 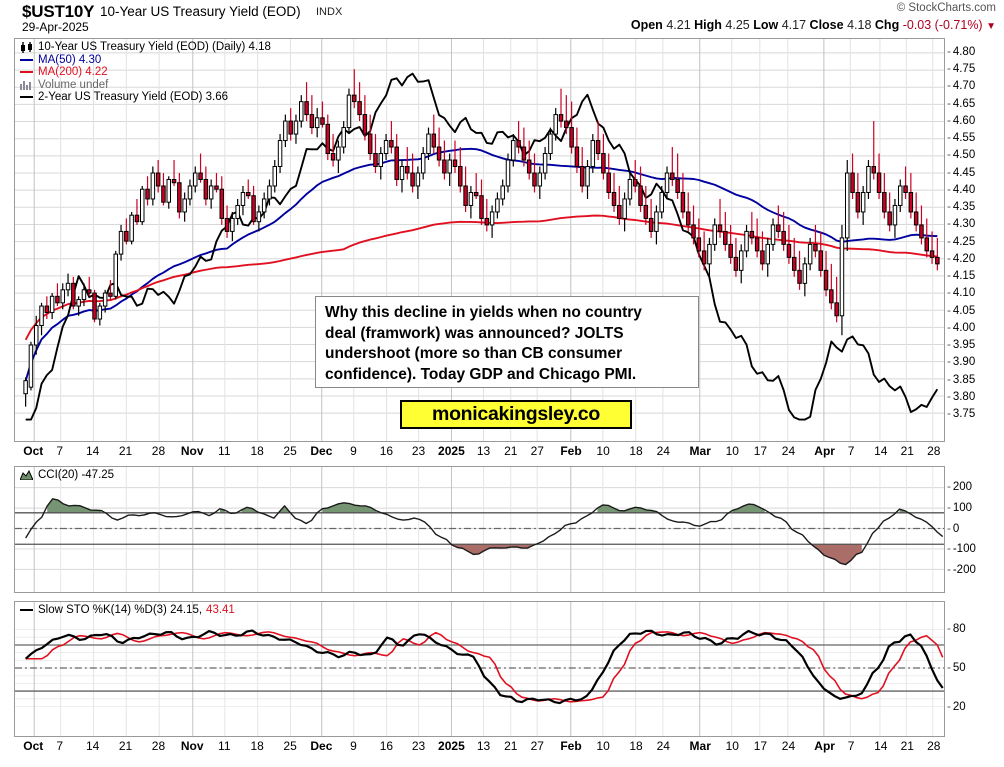 What do you see at coordinates (887, 25) in the screenshot?
I see `change-label: Chg` at bounding box center [887, 25].